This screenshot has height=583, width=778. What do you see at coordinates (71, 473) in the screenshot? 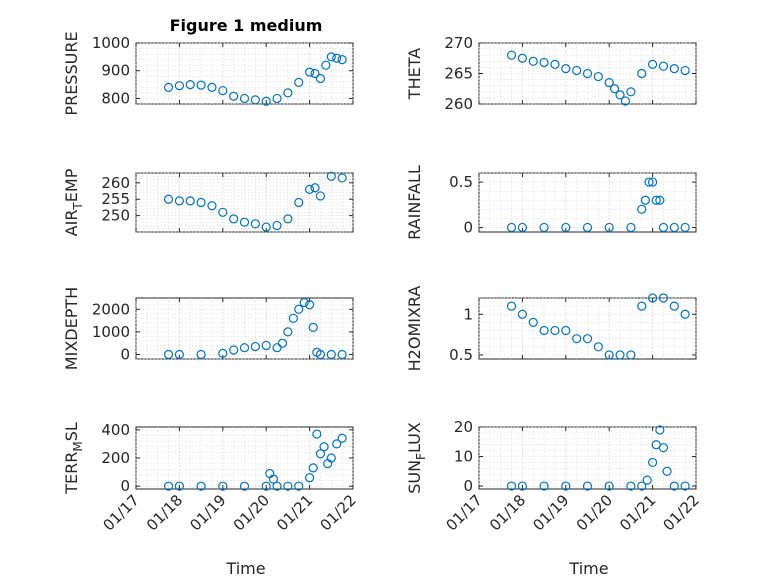
I see `y-axis-label-part: TERR` at bounding box center [71, 473].